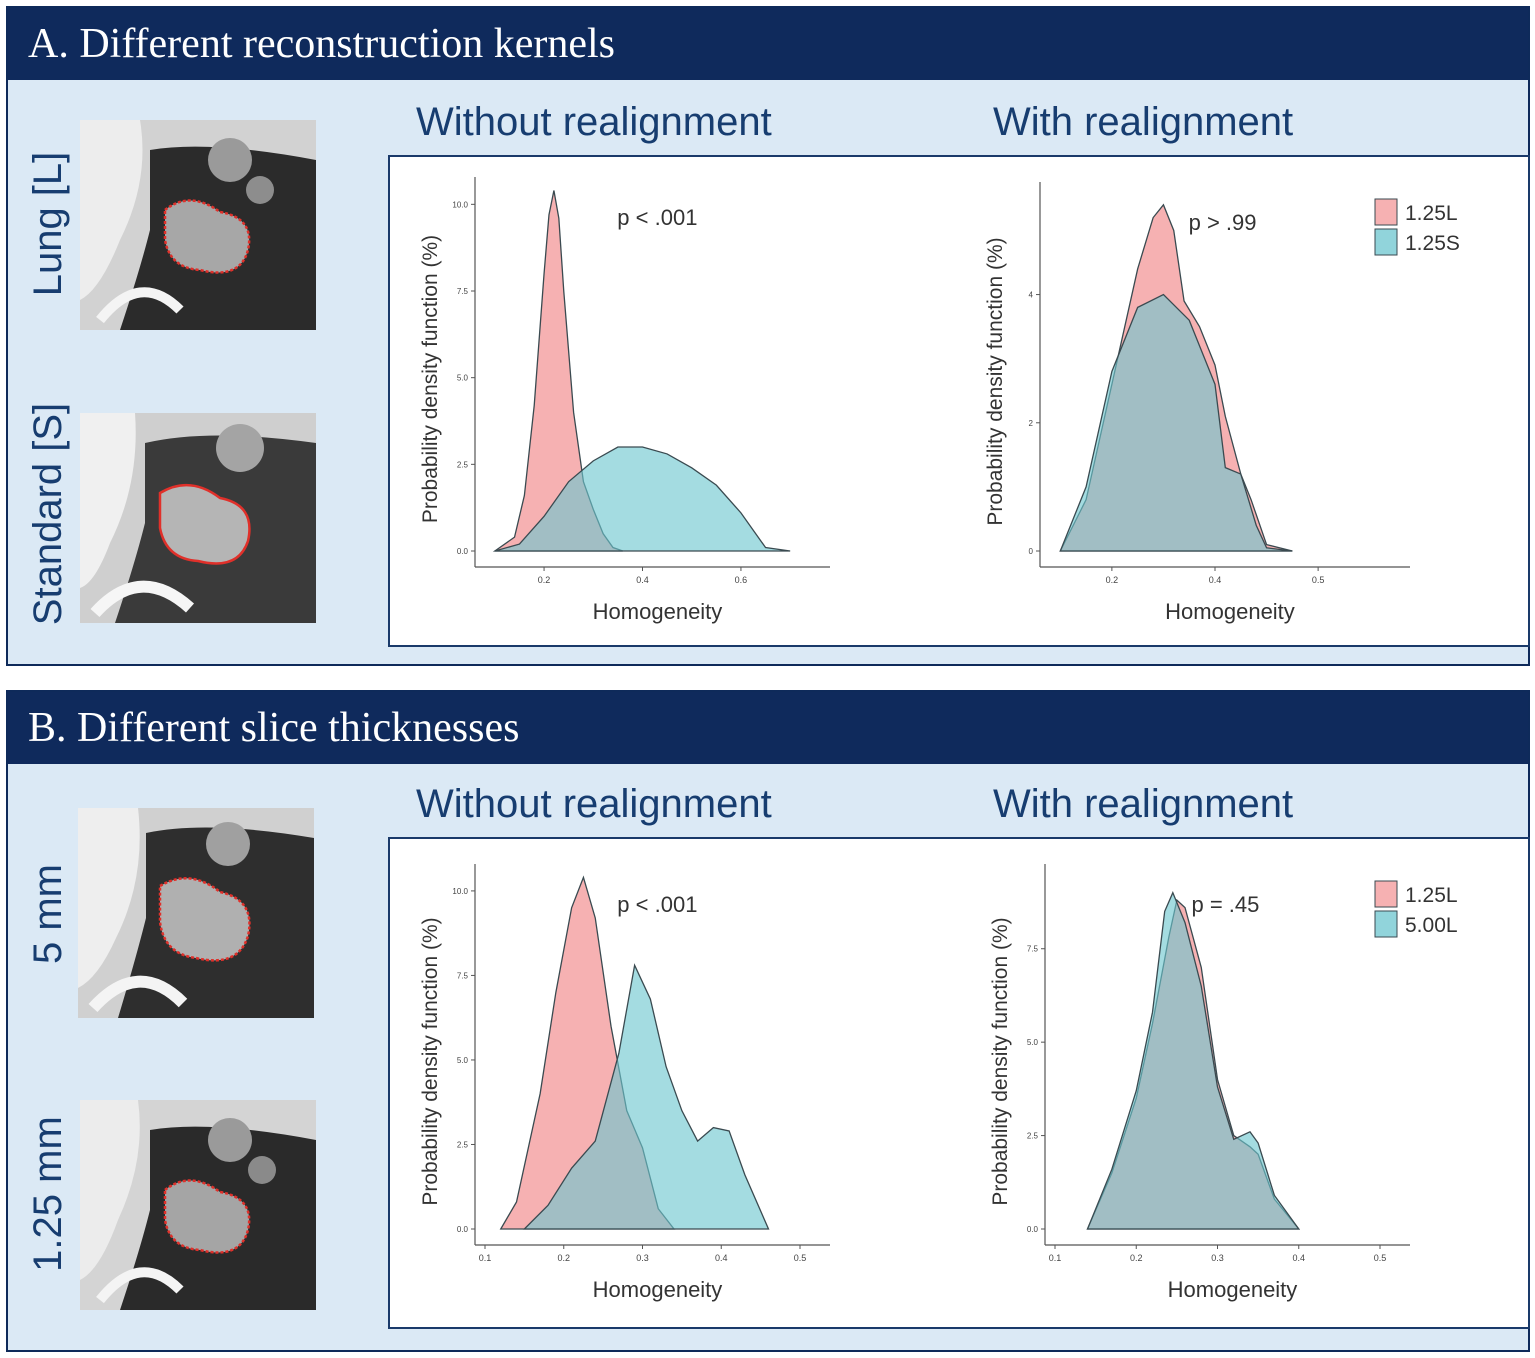 The width and height of the screenshot is (1535, 1358). What do you see at coordinates (1226, 904) in the screenshot?
I see `p-value-annotation: p = .45` at bounding box center [1226, 904].